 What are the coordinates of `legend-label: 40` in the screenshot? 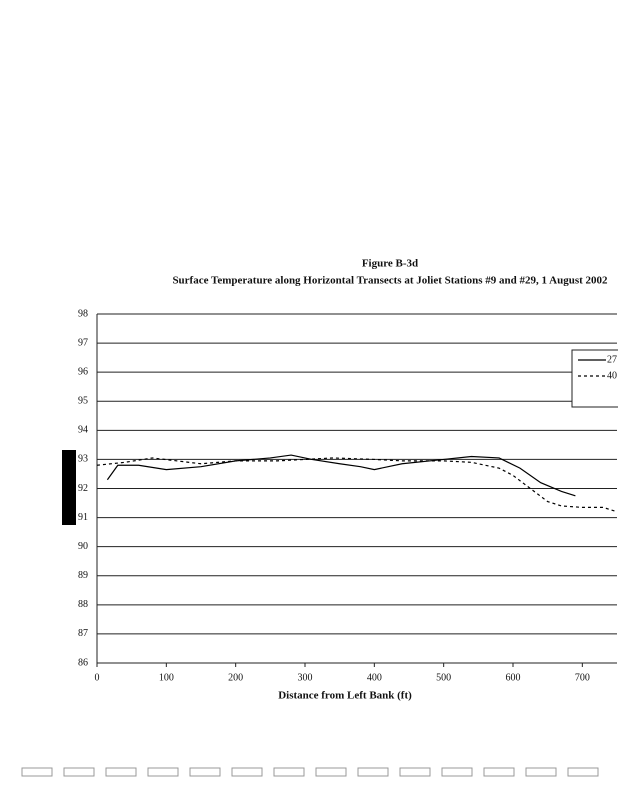 It's located at (612, 375).